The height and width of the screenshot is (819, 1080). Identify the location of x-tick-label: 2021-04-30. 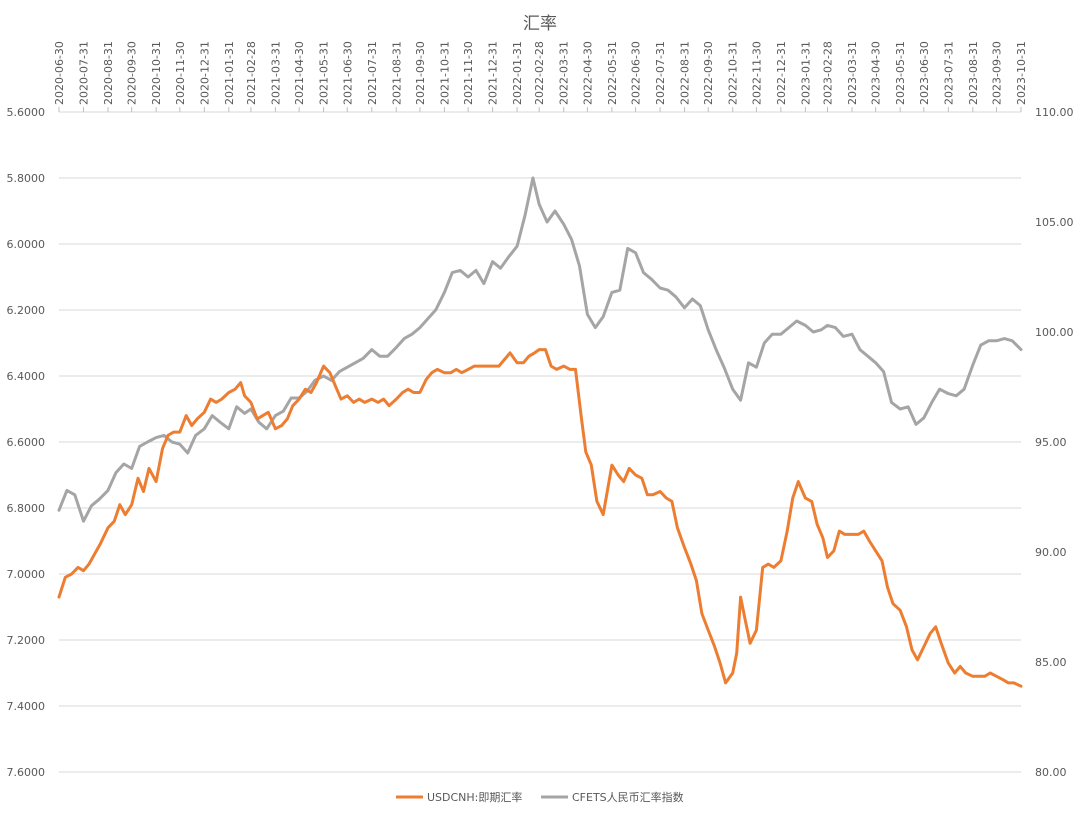
(299, 73).